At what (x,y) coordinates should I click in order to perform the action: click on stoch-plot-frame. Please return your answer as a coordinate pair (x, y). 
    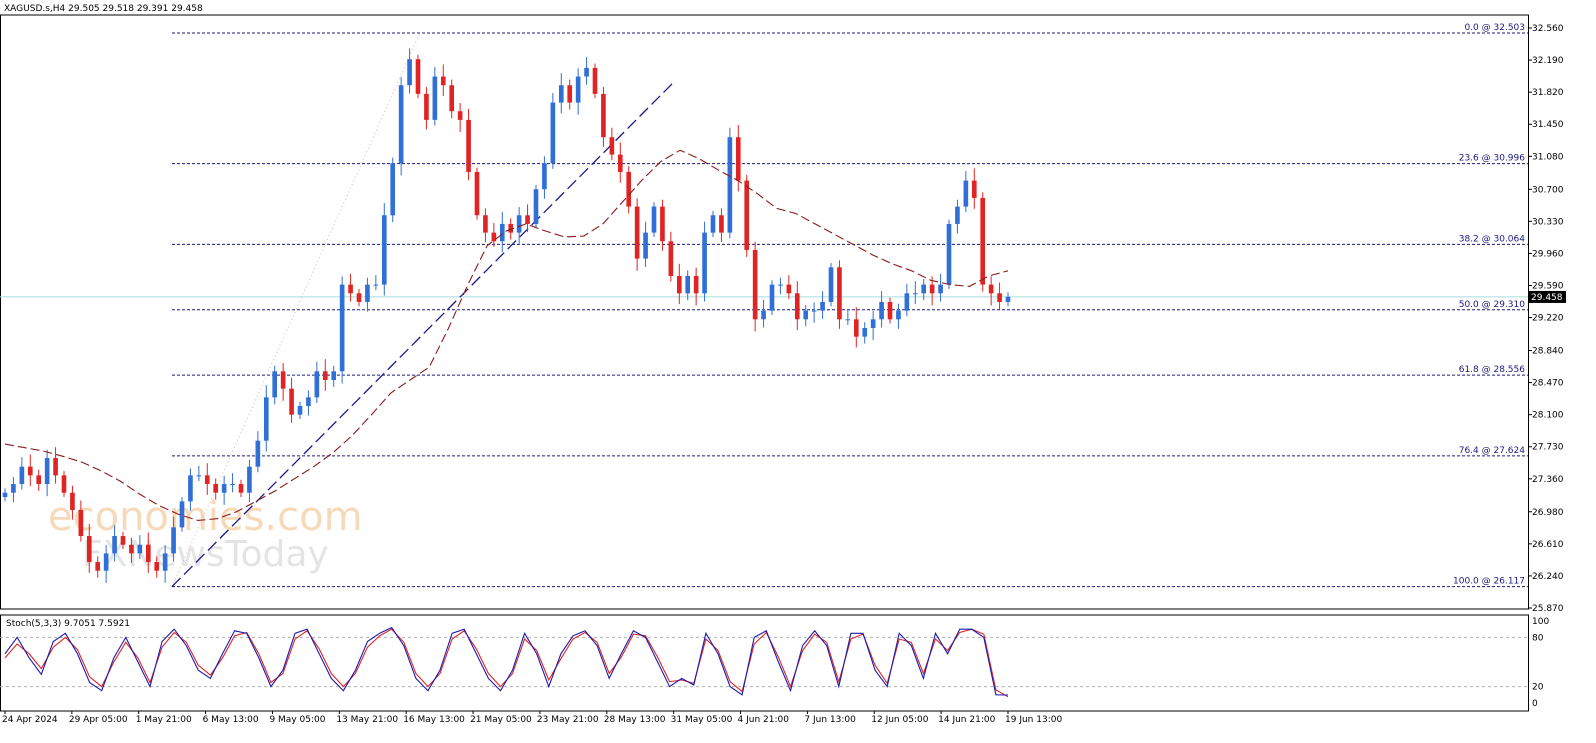
    Looking at the image, I should click on (764, 663).